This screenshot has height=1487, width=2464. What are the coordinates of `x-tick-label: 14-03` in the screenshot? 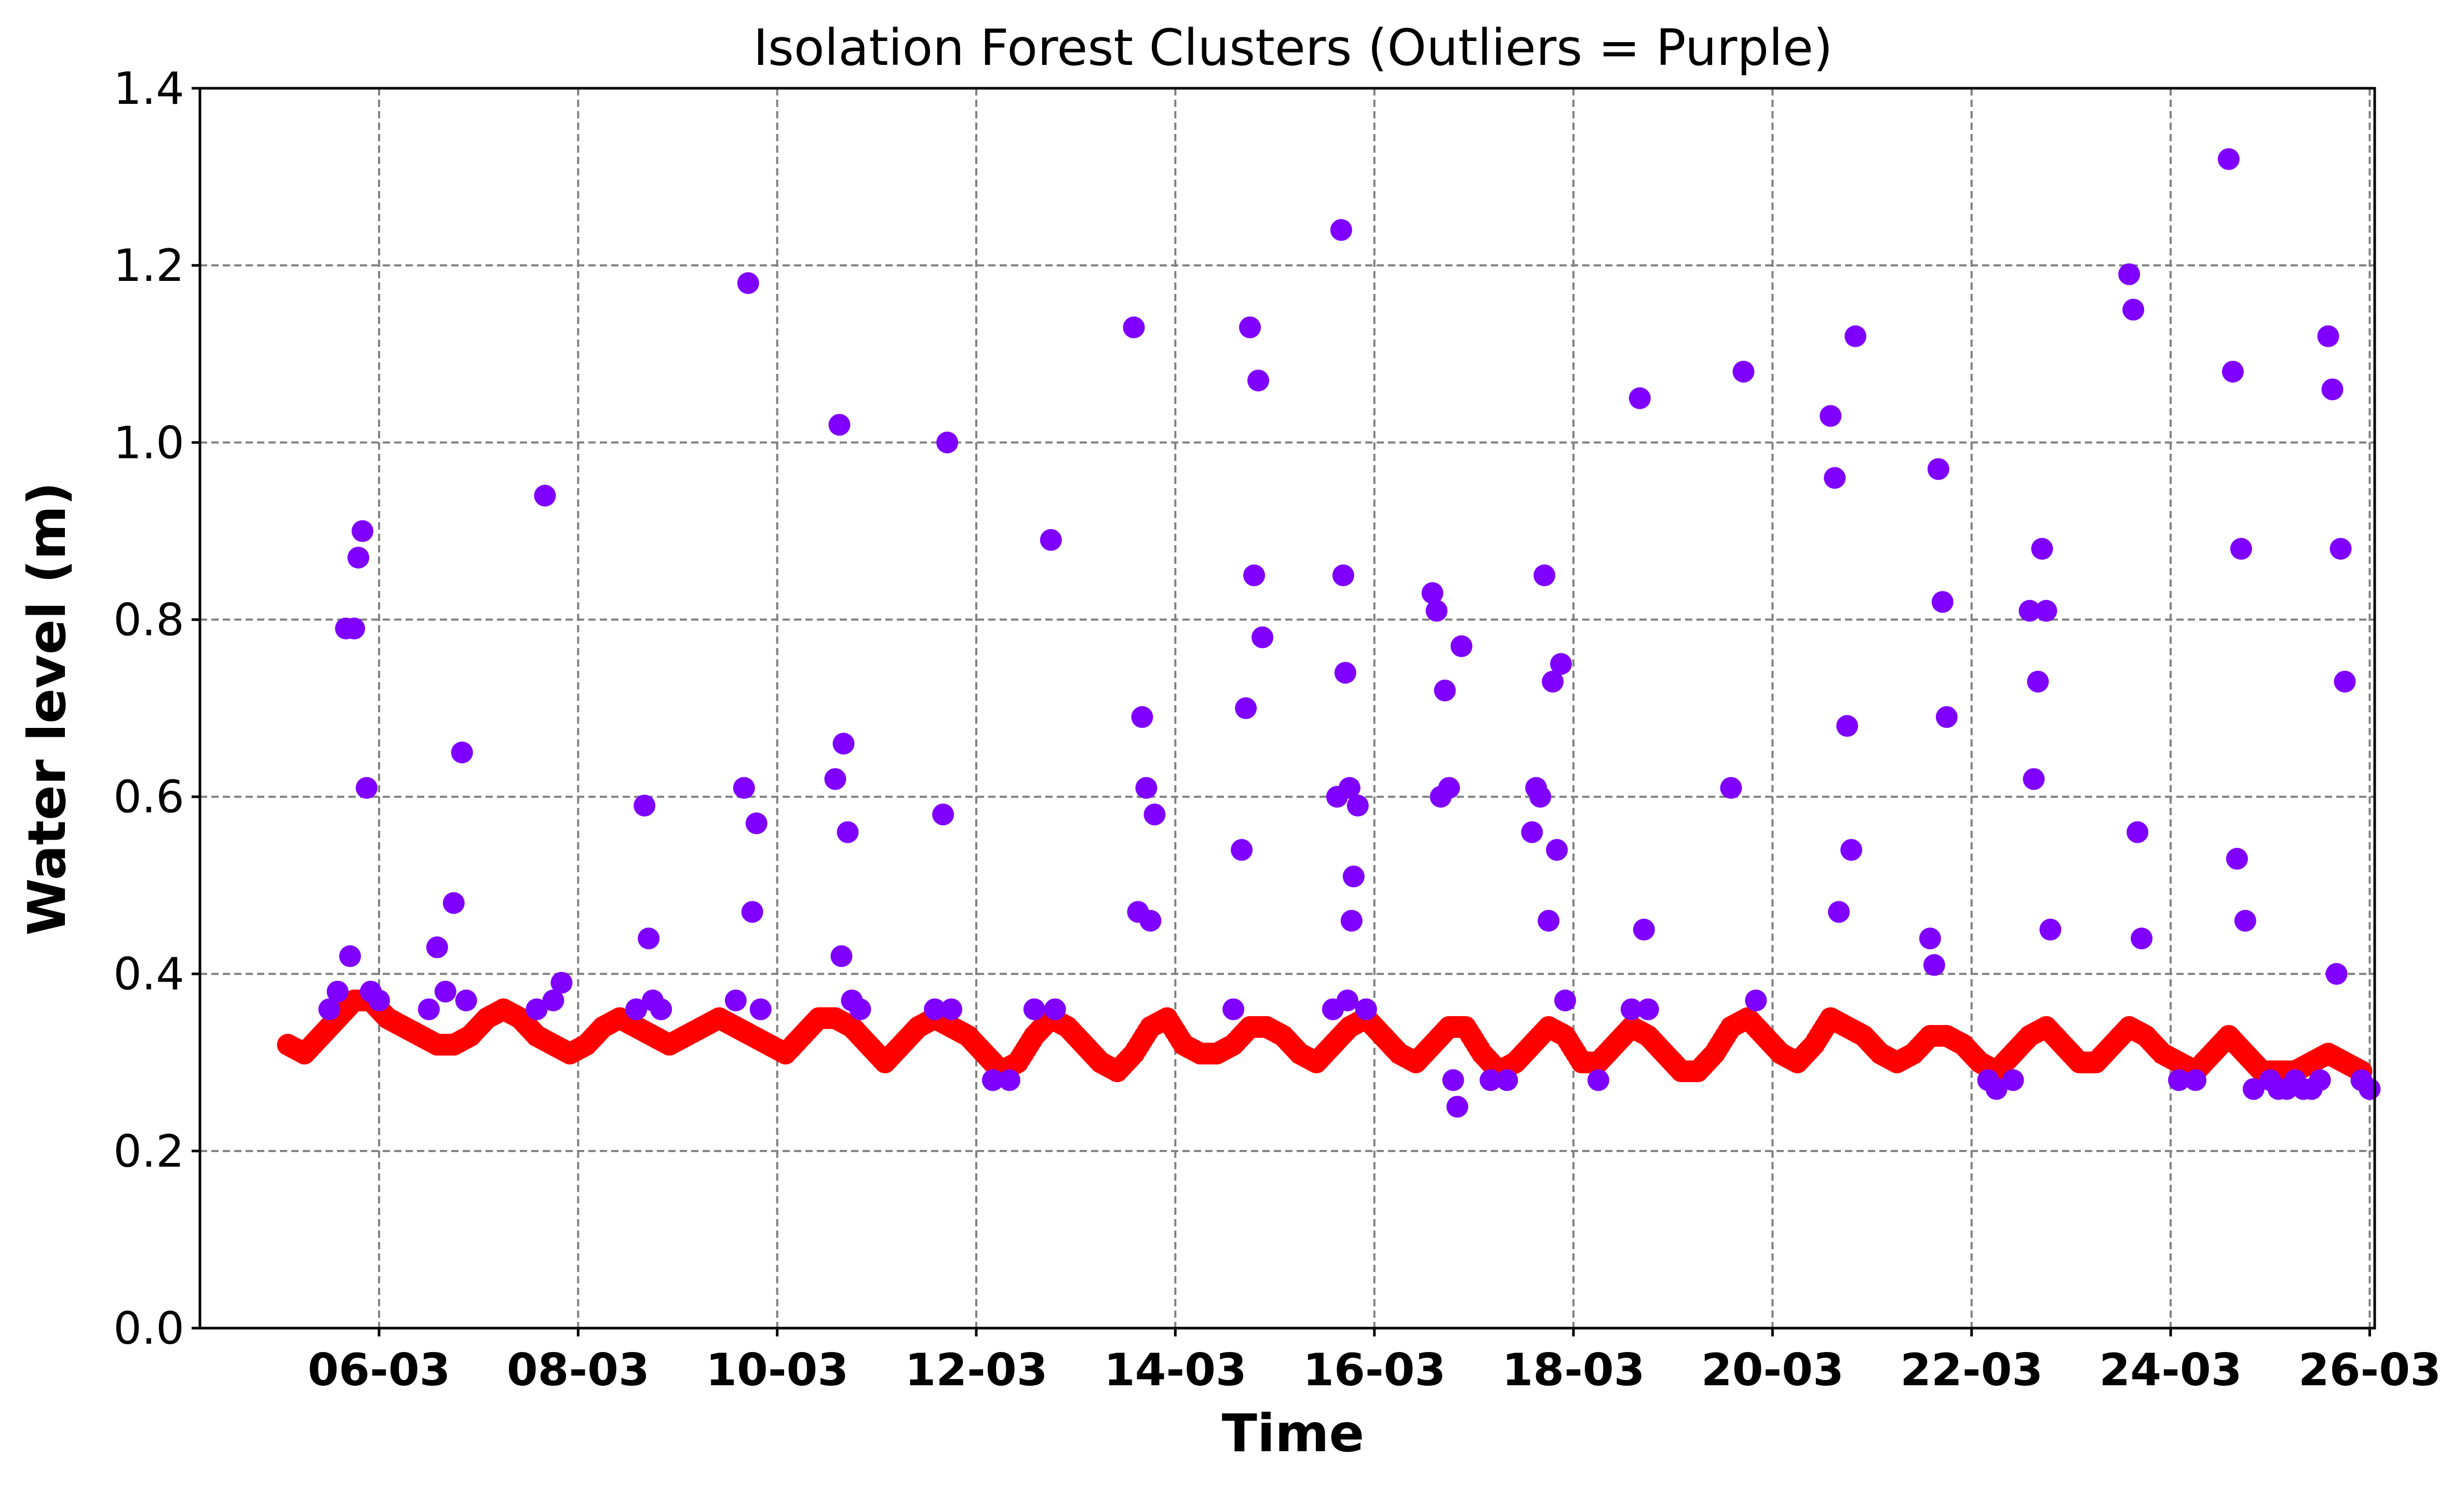 It's located at (1176, 1370).